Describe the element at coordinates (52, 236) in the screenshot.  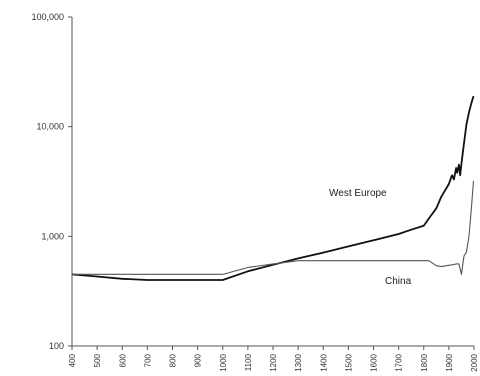
I see `y-tick-label: 1,000` at that location.